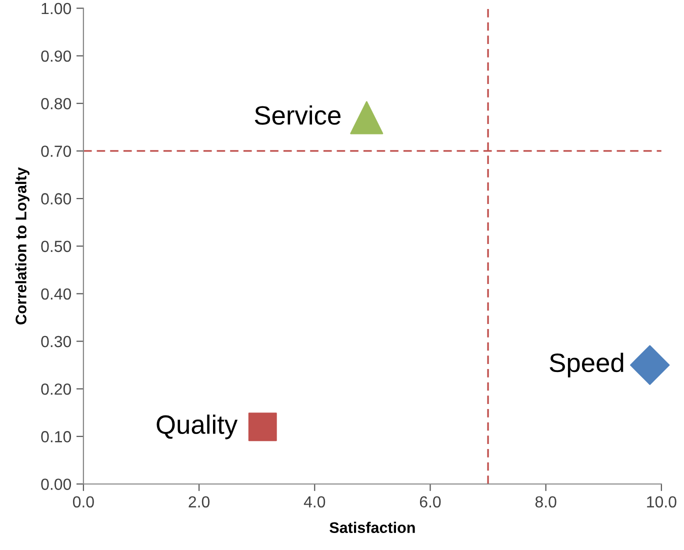 This screenshot has width=684, height=550. What do you see at coordinates (545, 502) in the screenshot?
I see `x-tick-label: 8.0` at bounding box center [545, 502].